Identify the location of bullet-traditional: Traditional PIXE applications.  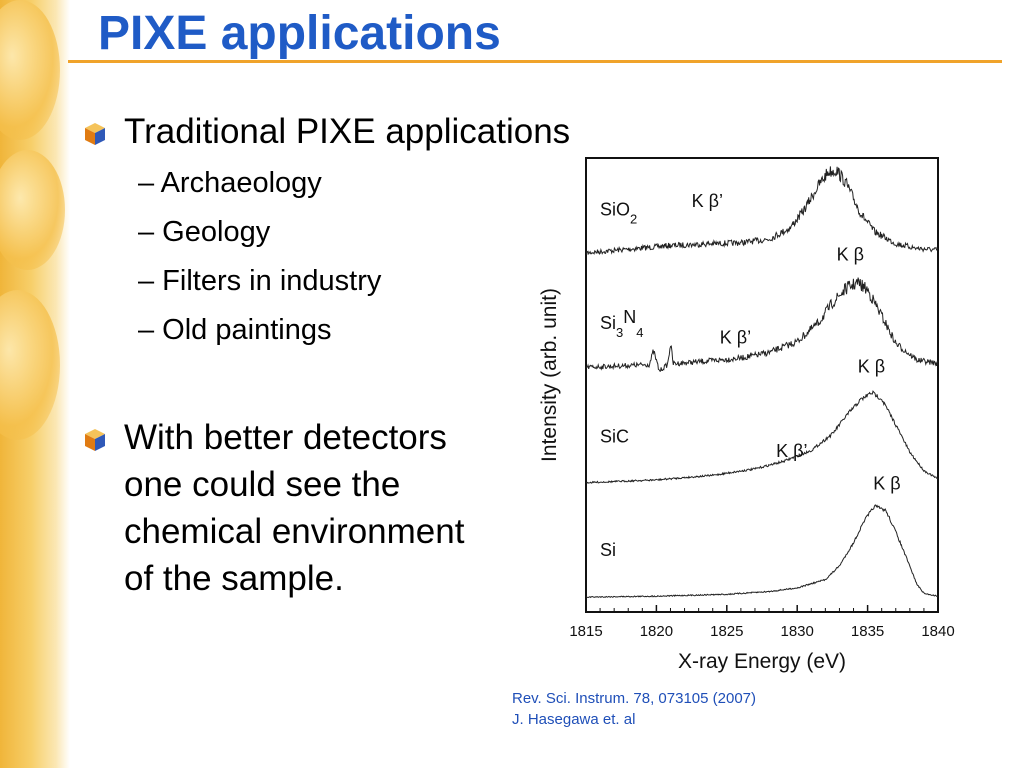
(327, 131).